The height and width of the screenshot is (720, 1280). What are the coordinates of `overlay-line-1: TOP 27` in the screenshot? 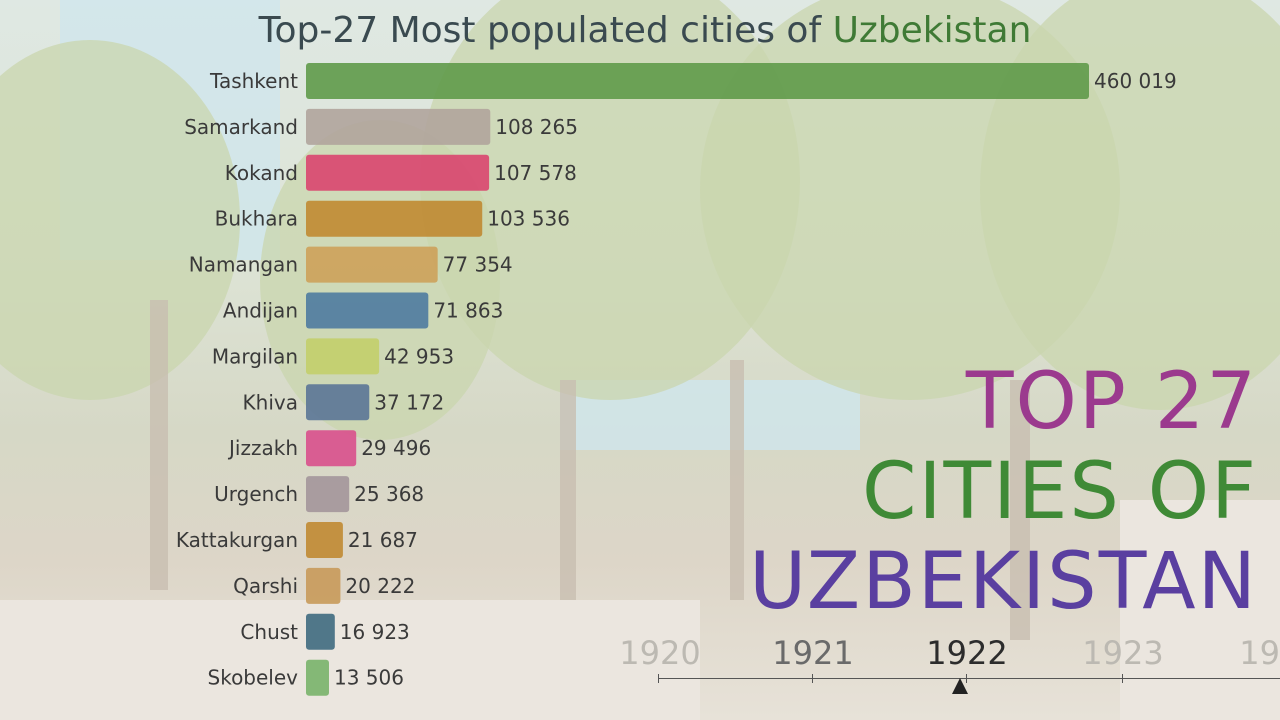 It's located at (1111, 402).